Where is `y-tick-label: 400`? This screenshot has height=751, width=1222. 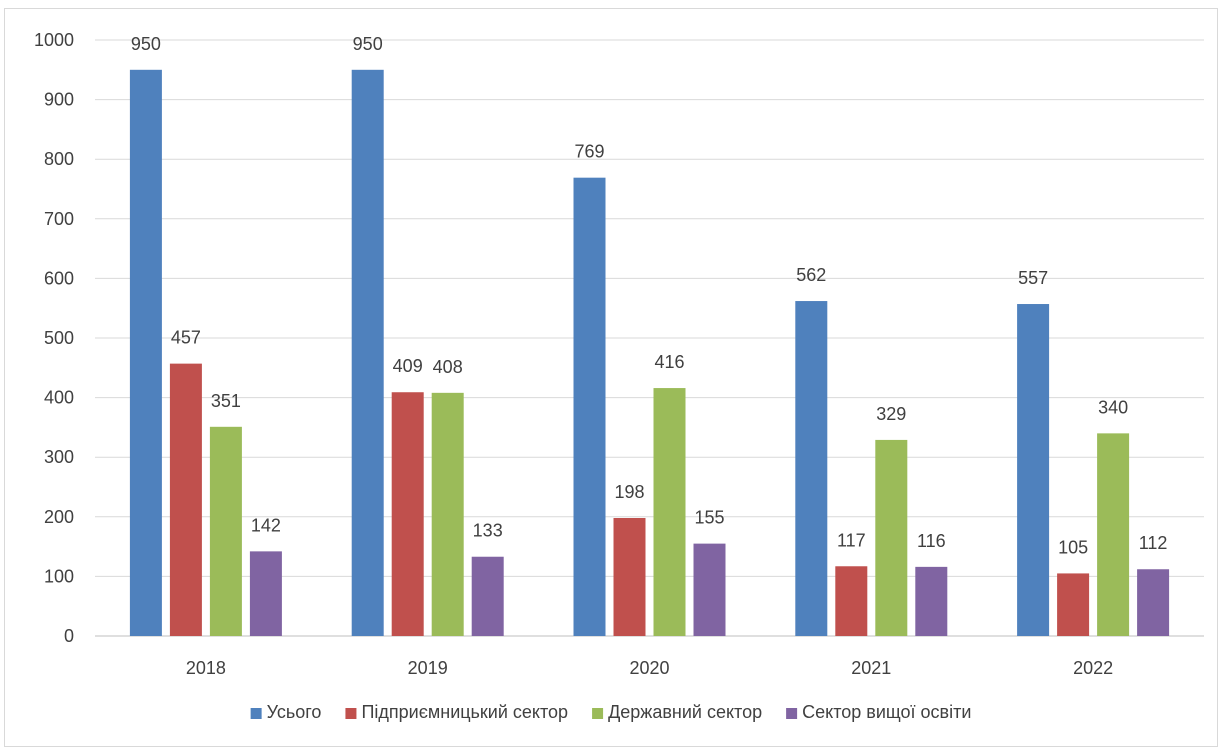 y-tick-label: 400 is located at coordinates (59, 398).